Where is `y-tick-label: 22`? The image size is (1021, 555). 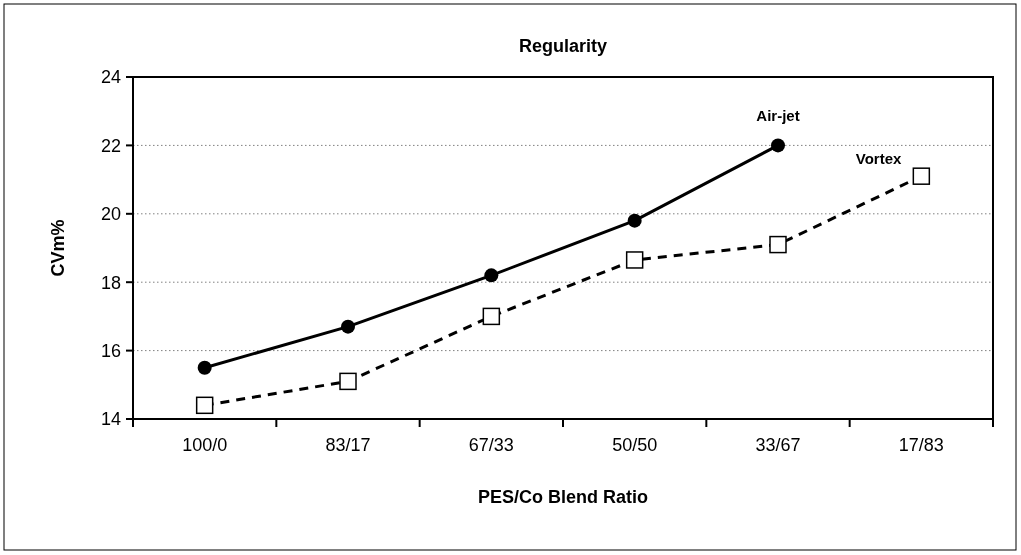
y-tick-label: 22 is located at coordinates (110, 145).